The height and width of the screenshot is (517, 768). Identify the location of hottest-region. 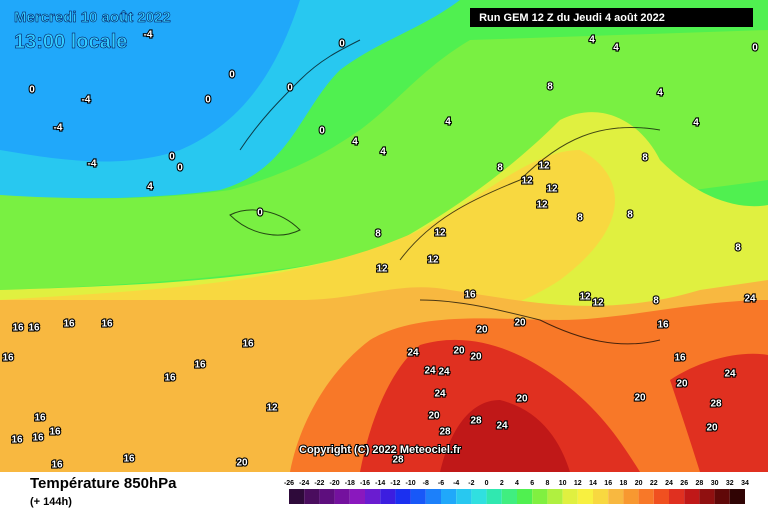
(505, 436).